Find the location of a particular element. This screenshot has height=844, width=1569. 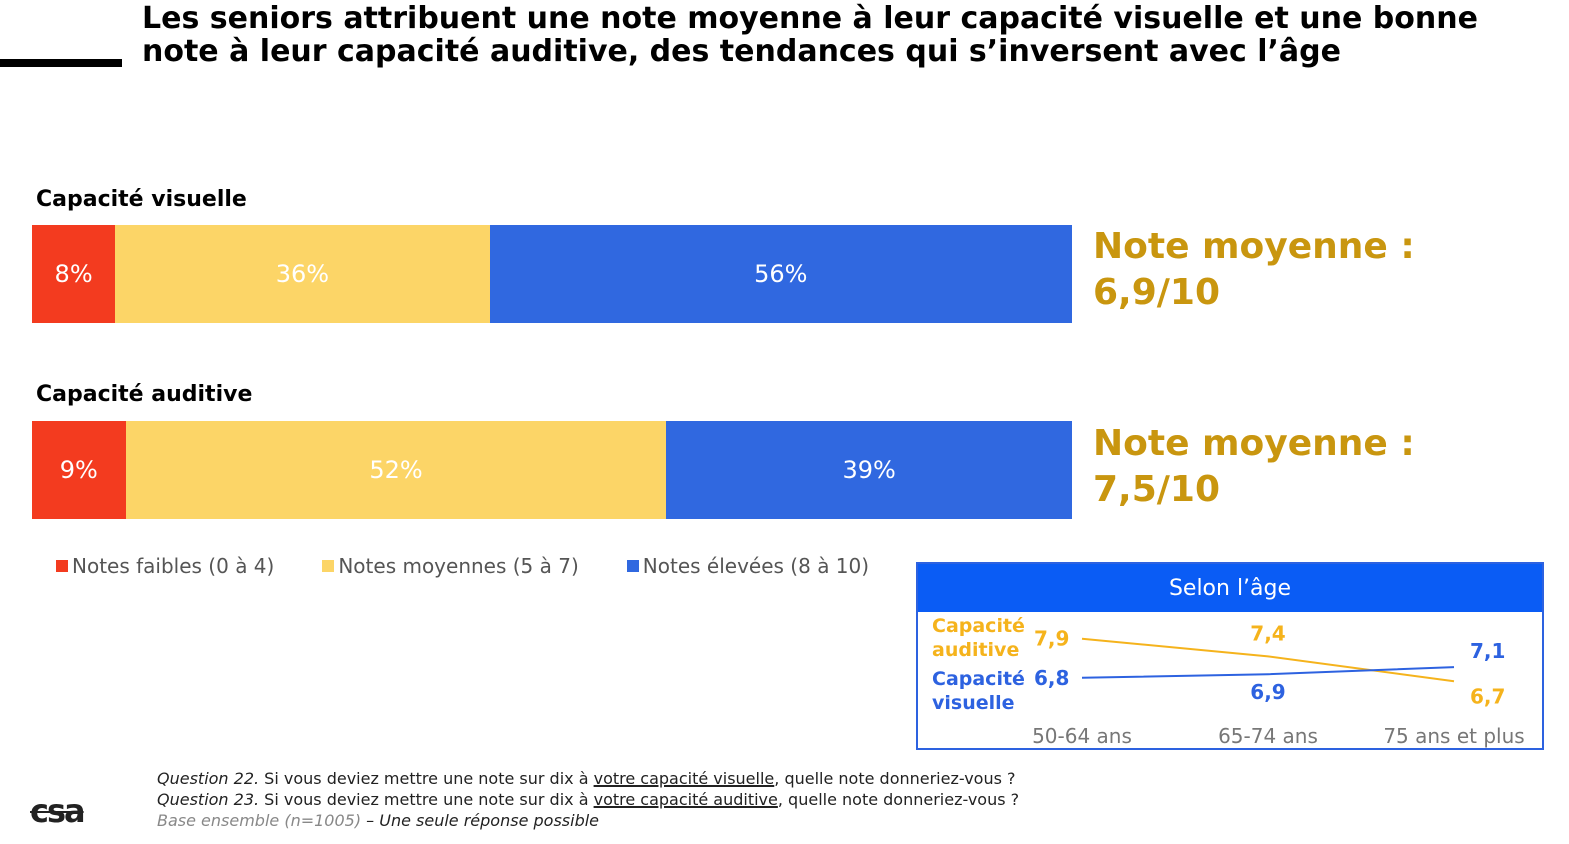

average-auditive: Note moyenne : 7,5/10 is located at coordinates (1254, 467).